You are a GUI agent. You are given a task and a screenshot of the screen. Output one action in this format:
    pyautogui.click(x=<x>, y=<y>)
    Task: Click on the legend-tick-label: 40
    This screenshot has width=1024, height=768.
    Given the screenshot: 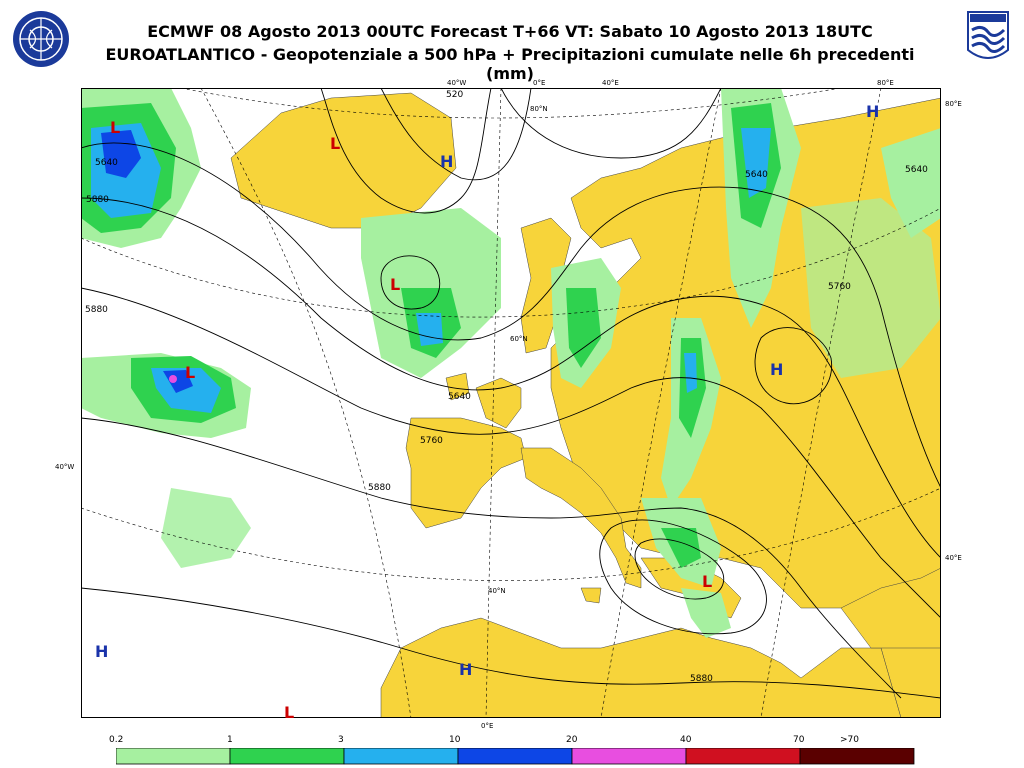 What is the action you would take?
    pyautogui.click(x=686, y=740)
    